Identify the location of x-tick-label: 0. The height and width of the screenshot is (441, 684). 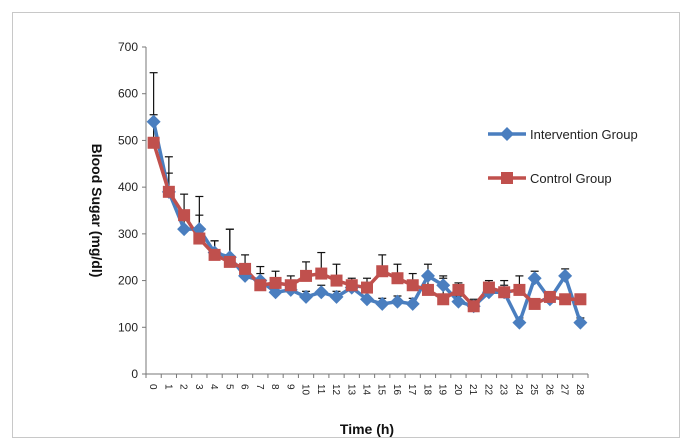
(152, 387).